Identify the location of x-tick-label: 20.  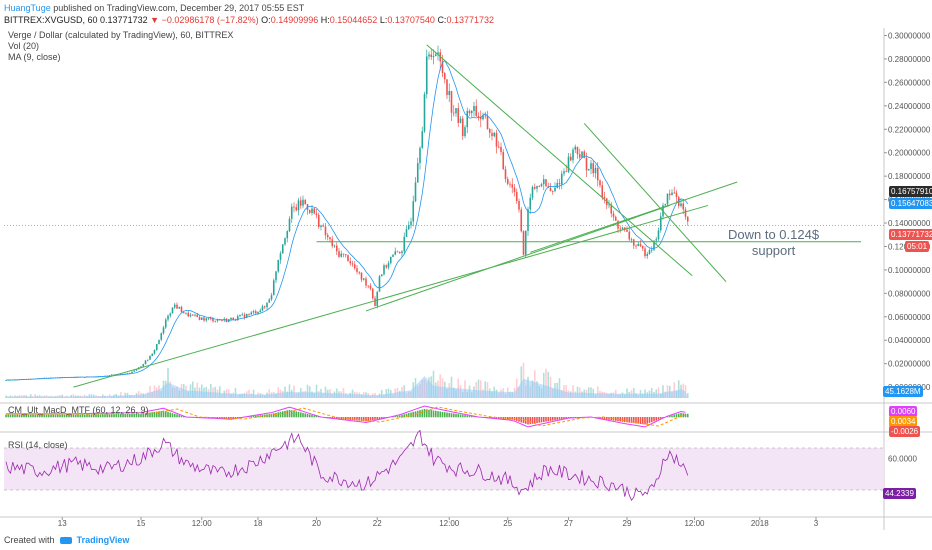
(316, 523).